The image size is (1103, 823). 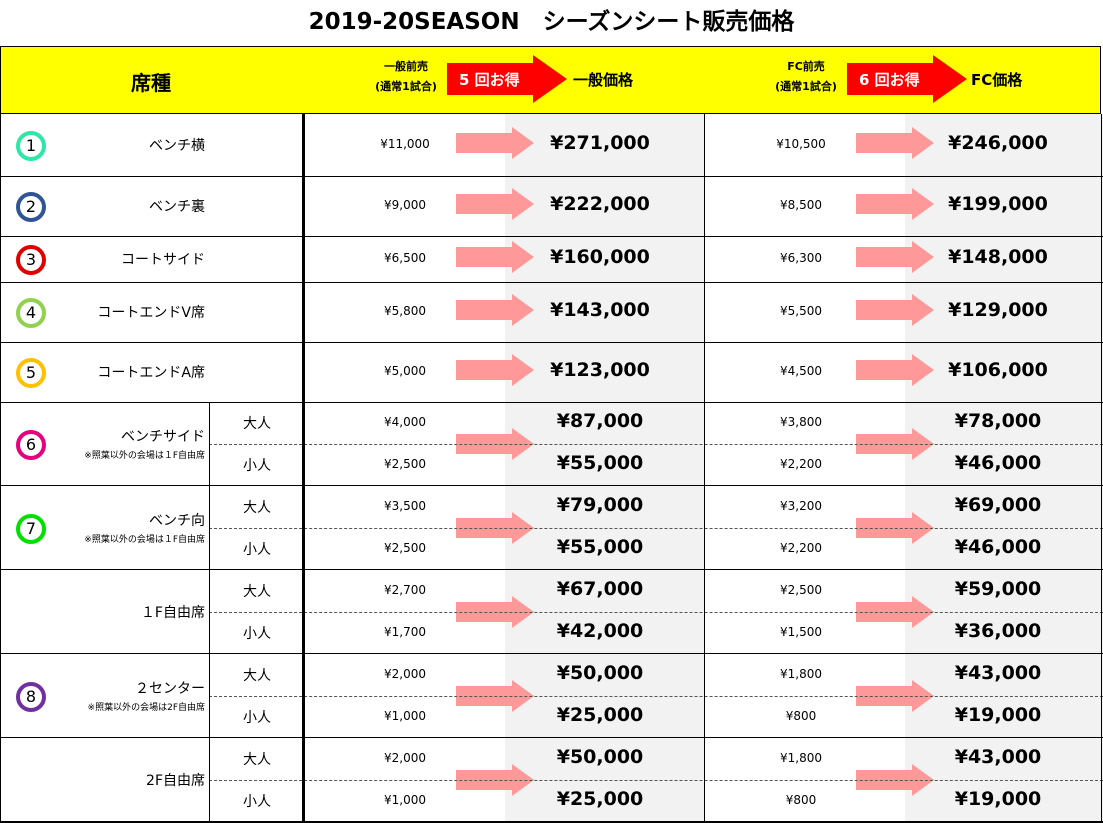 I want to click on age-adult: 大人, so click(x=257, y=424).